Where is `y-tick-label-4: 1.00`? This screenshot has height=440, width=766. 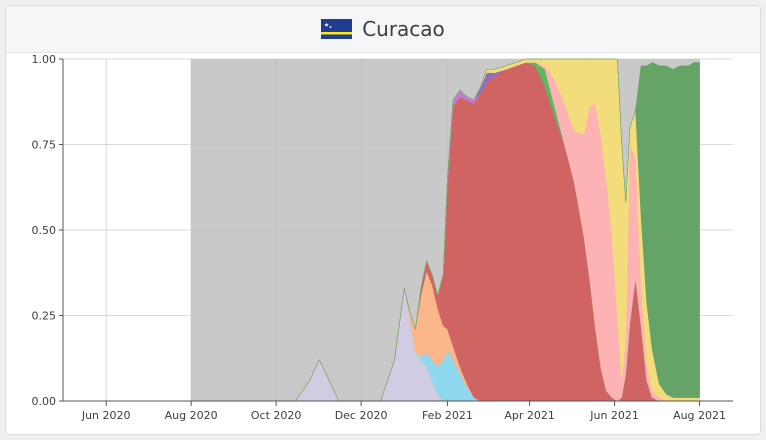 y-tick-label-4: 1.00 is located at coordinates (44, 59).